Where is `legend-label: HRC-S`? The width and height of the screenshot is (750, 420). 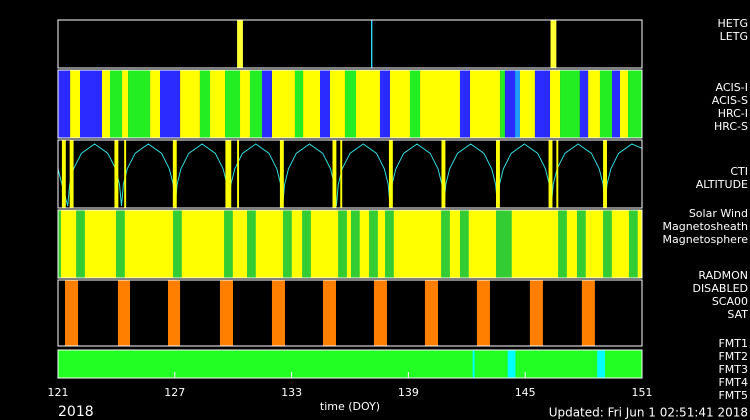 legend-label: HRC-S is located at coordinates (731, 126).